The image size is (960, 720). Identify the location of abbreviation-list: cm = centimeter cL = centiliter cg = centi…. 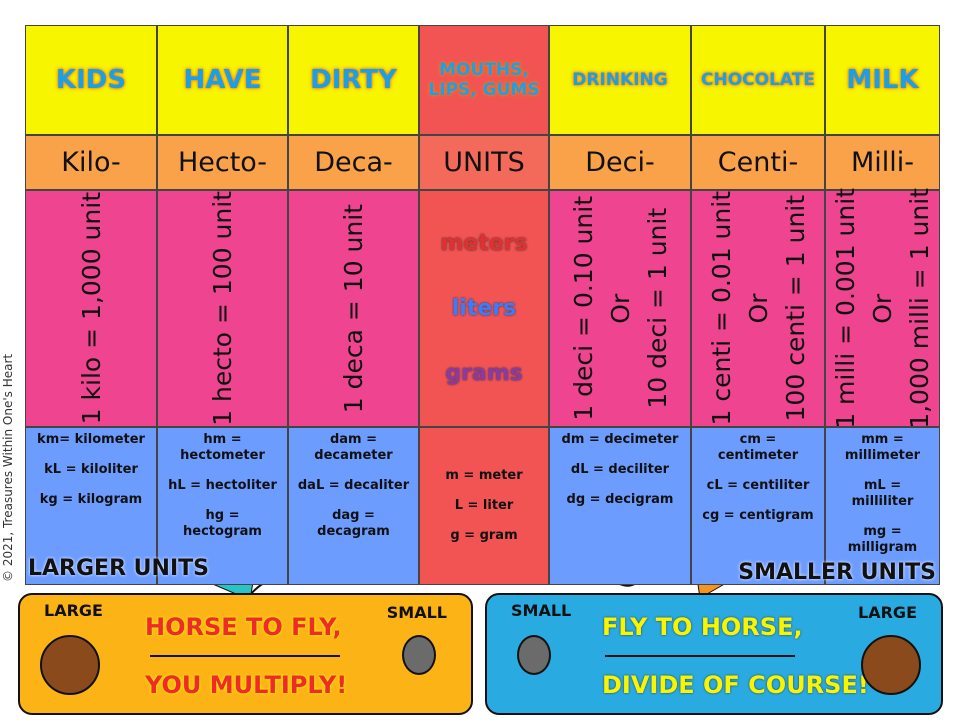
(758, 478).